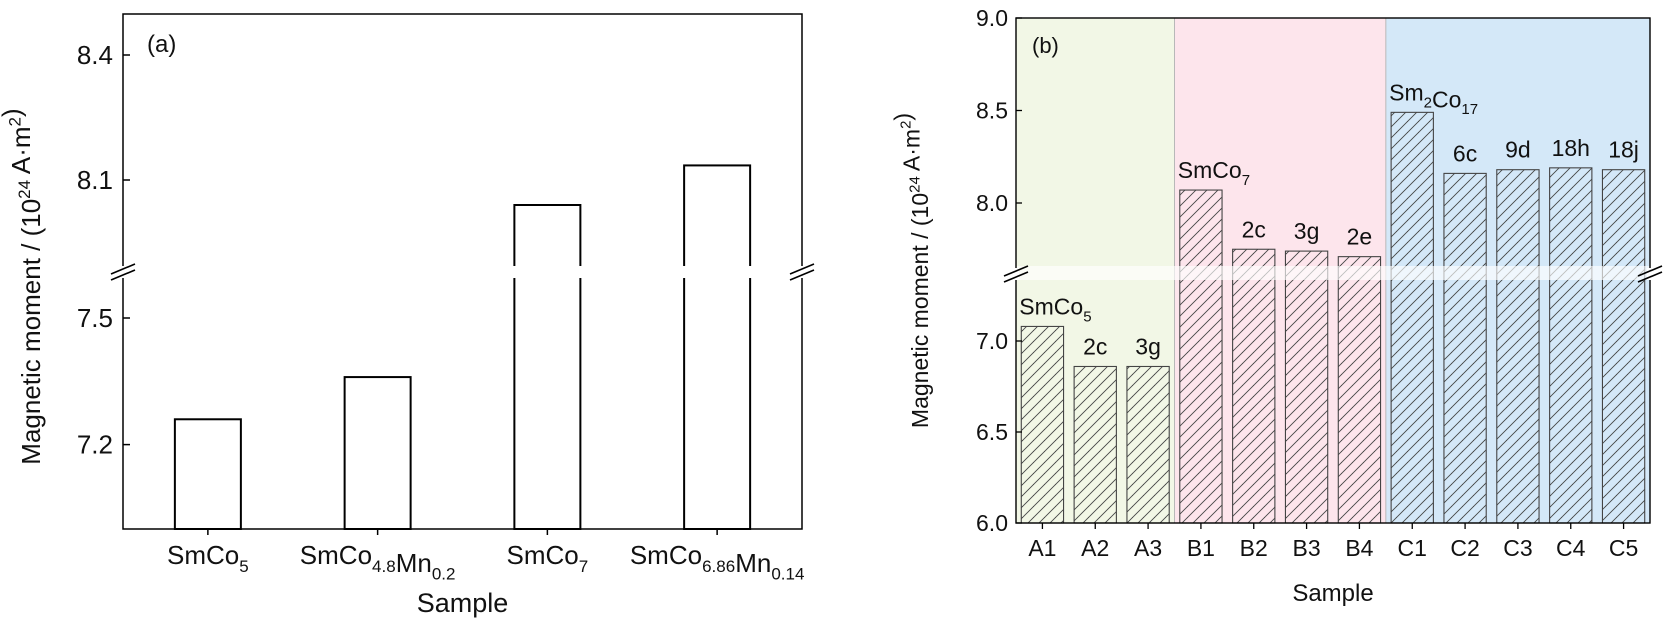  I want to click on bar-annotation: 2e, so click(1360, 237).